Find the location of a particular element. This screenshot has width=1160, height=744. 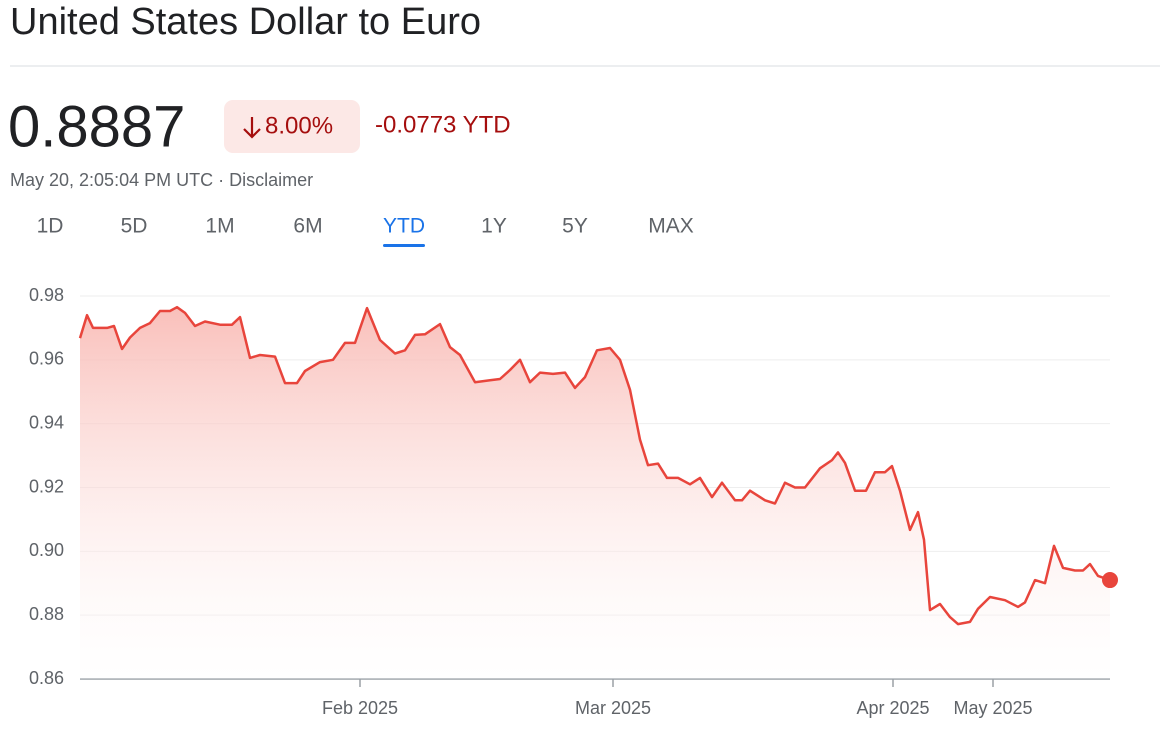

change-badge is located at coordinates (292, 126).